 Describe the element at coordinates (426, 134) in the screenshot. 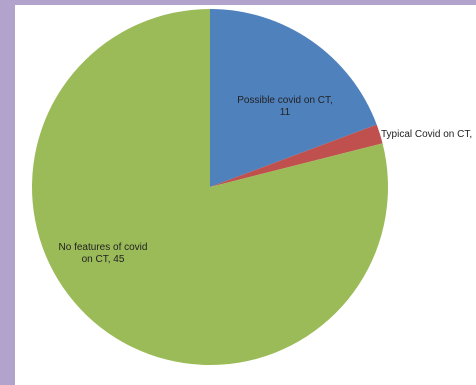

I see `slice-label-1: Typical Covid on CT,` at that location.